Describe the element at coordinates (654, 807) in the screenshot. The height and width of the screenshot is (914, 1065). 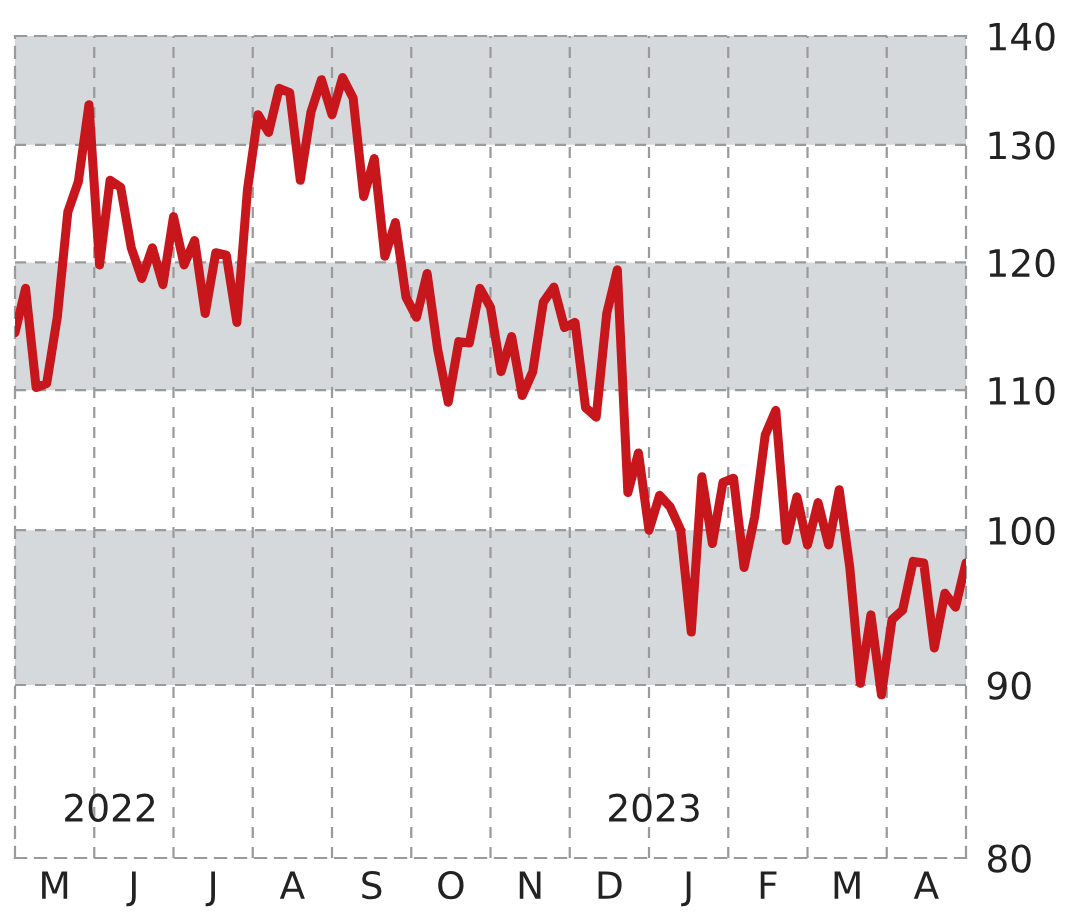
I see `annotation: 2023` at that location.